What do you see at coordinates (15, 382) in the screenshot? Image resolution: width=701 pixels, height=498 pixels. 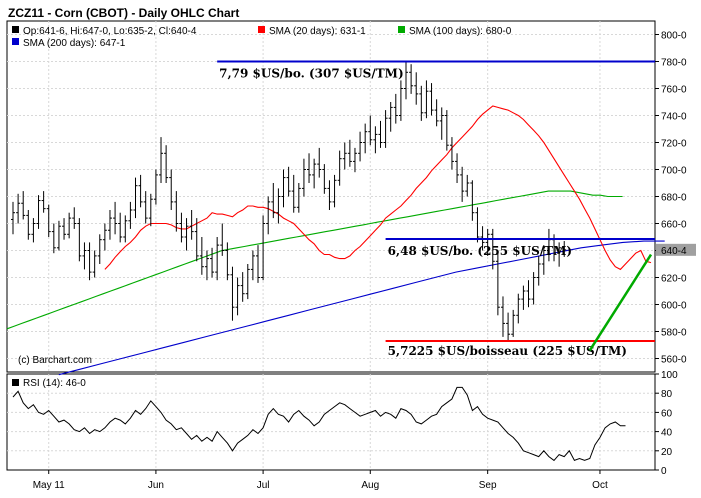 I see `rsi-legend-swatch` at bounding box center [15, 382].